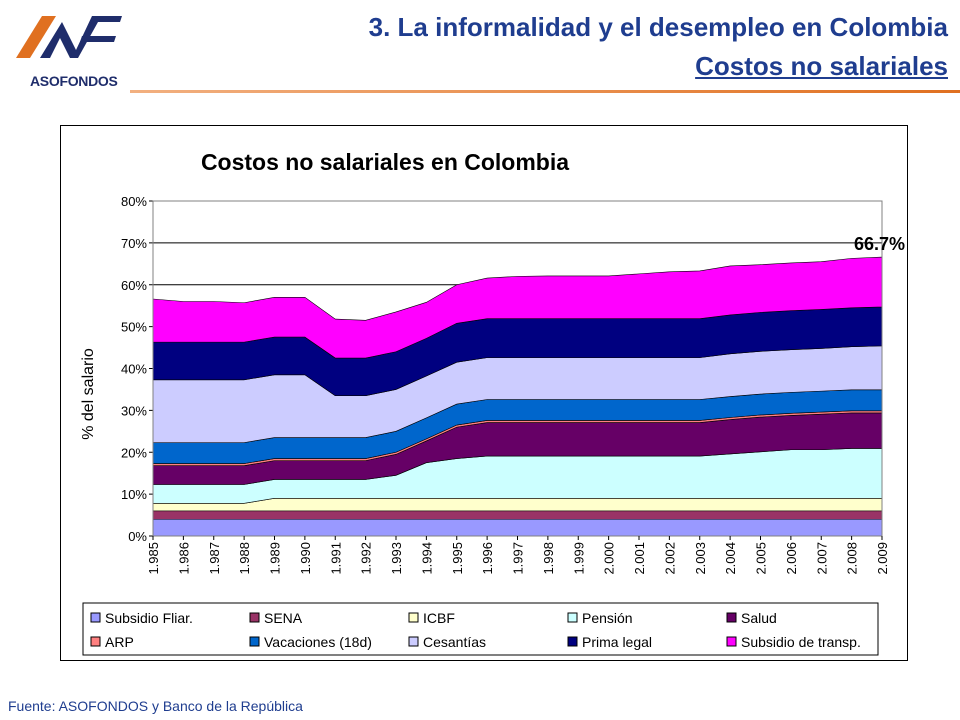  I want to click on x-tick-label: 2.001, so click(639, 558).